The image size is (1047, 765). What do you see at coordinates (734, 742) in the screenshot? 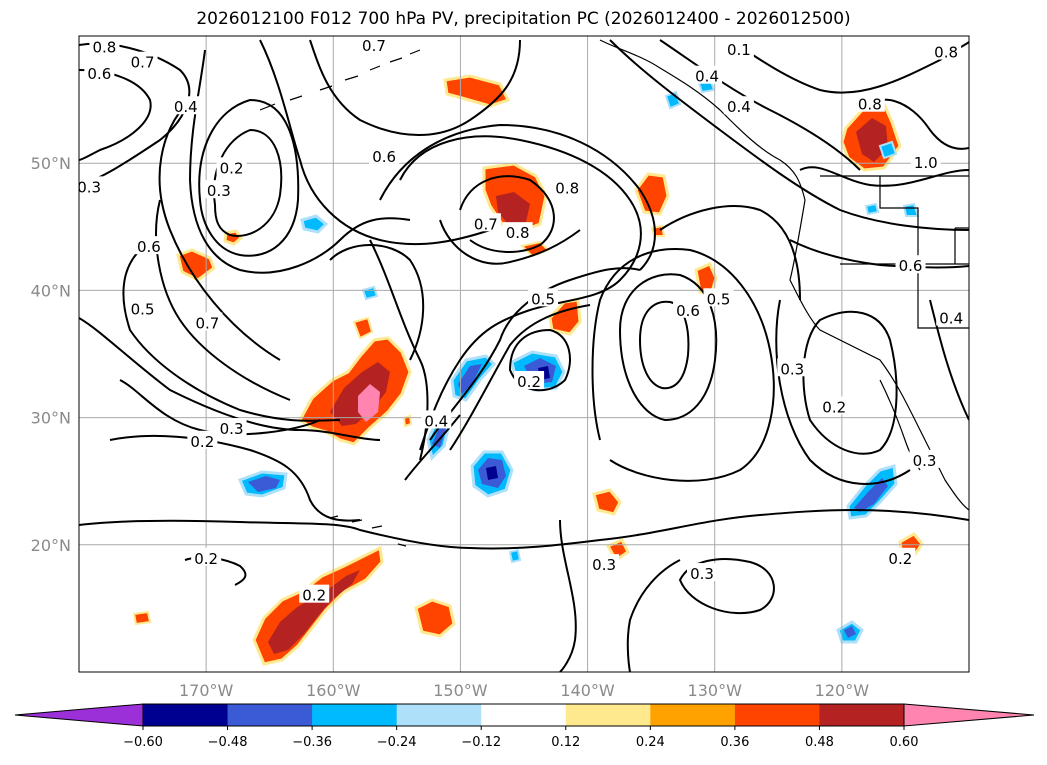
I see `colorbar-tick-label: 0.36` at bounding box center [734, 742].